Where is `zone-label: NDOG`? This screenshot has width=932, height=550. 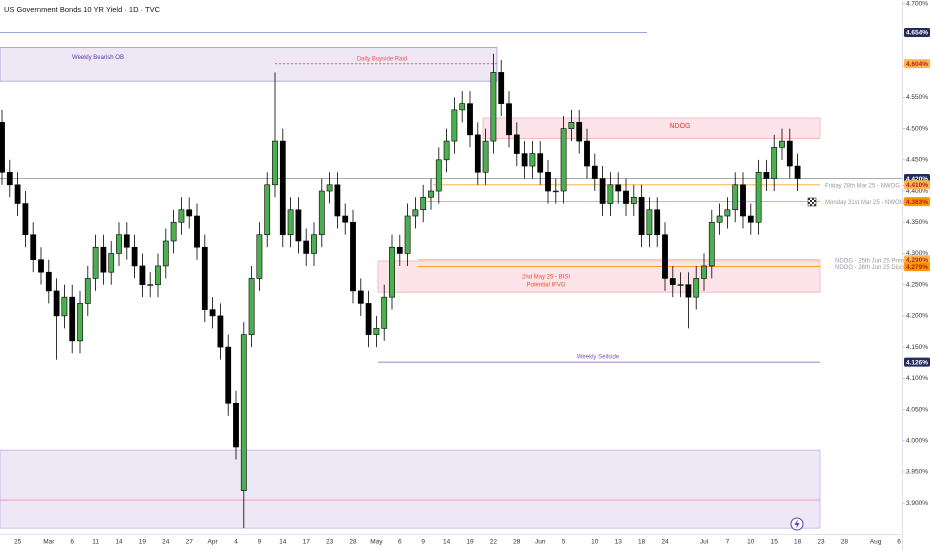
zone-label: NDOG is located at coordinates (680, 126).